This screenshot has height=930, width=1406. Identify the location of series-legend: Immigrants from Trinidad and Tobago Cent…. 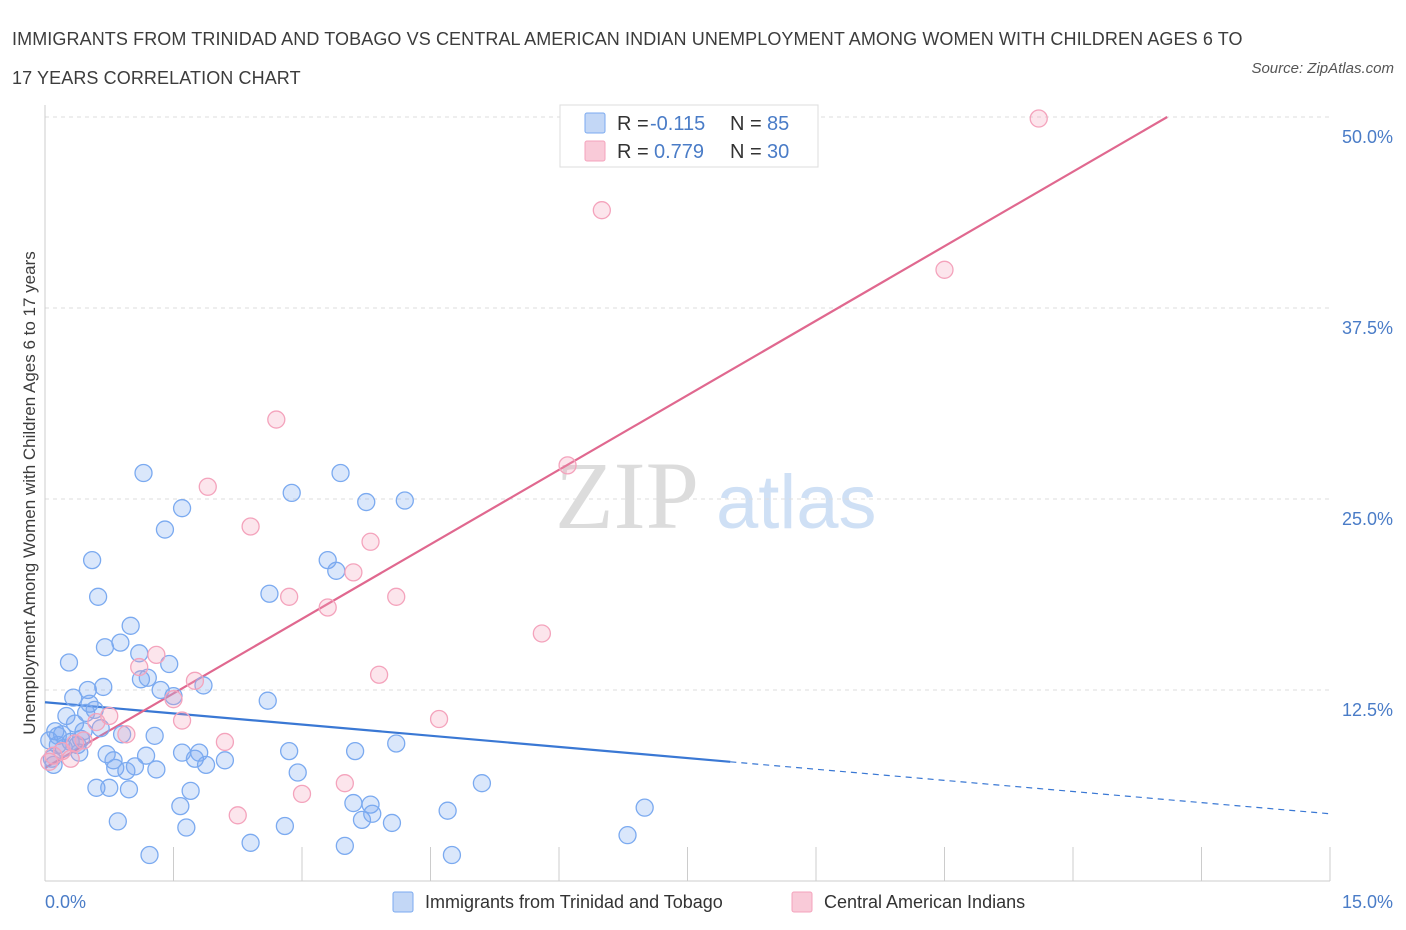
(708, 902).